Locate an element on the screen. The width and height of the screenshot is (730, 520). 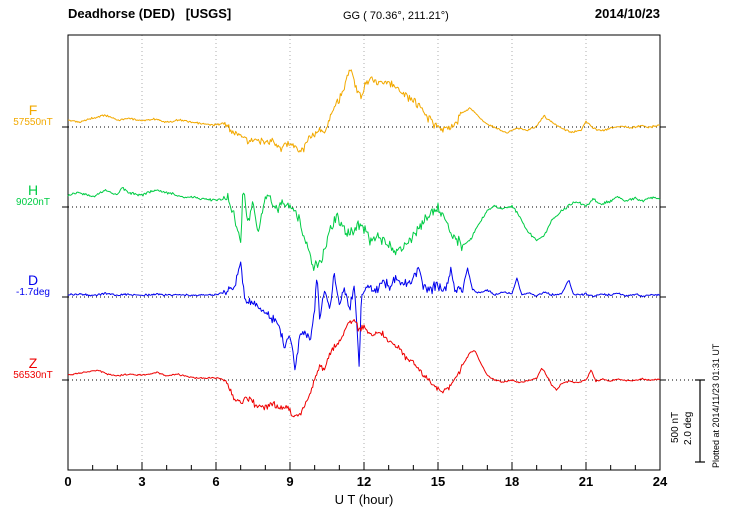
station-title: Deadhorse (DED) [USGS] is located at coordinates (150, 13).